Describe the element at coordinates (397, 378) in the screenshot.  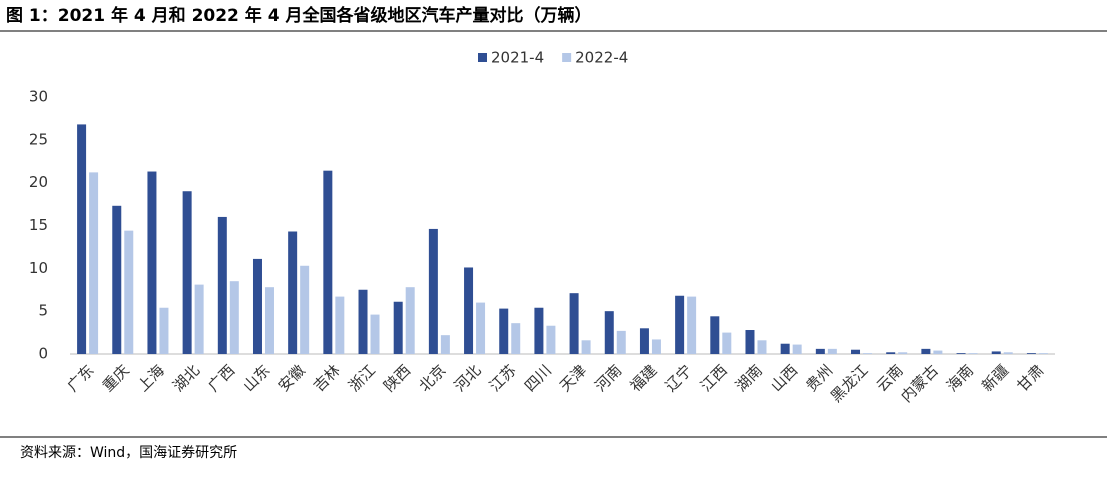
I see `x-tick-label: 陕西` at that location.